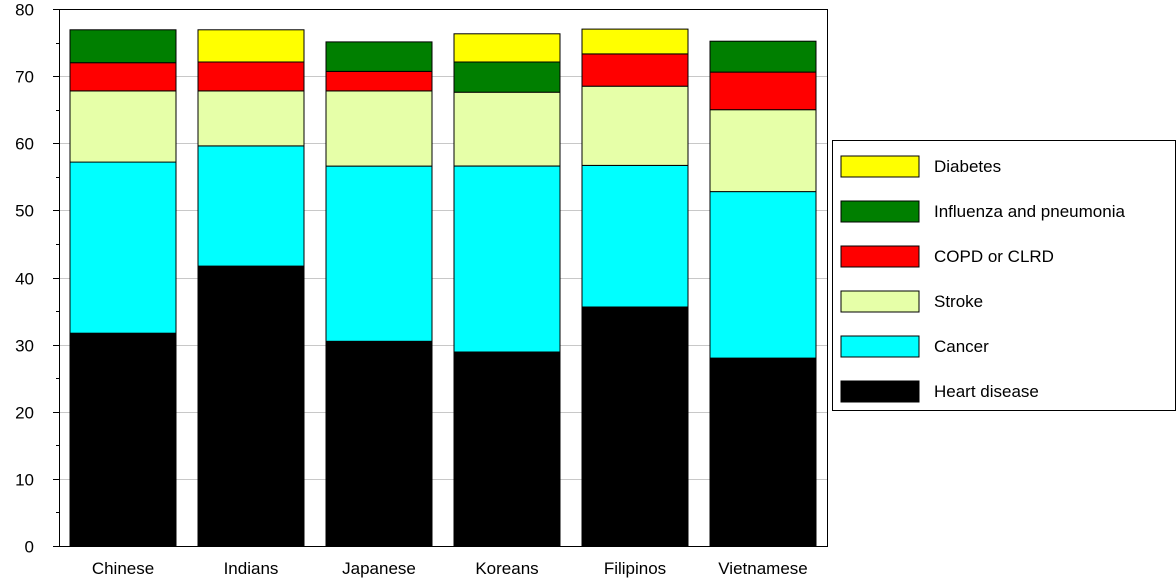  Describe the element at coordinates (986, 391) in the screenshot. I see `legend-label-heart-disease: Heart disease` at that location.